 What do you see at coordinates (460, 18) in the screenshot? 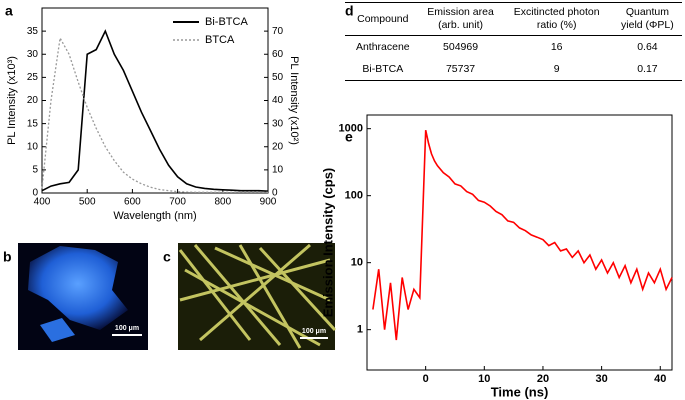
I see `header-cell: Emission area (arb. unit)` at bounding box center [460, 18].